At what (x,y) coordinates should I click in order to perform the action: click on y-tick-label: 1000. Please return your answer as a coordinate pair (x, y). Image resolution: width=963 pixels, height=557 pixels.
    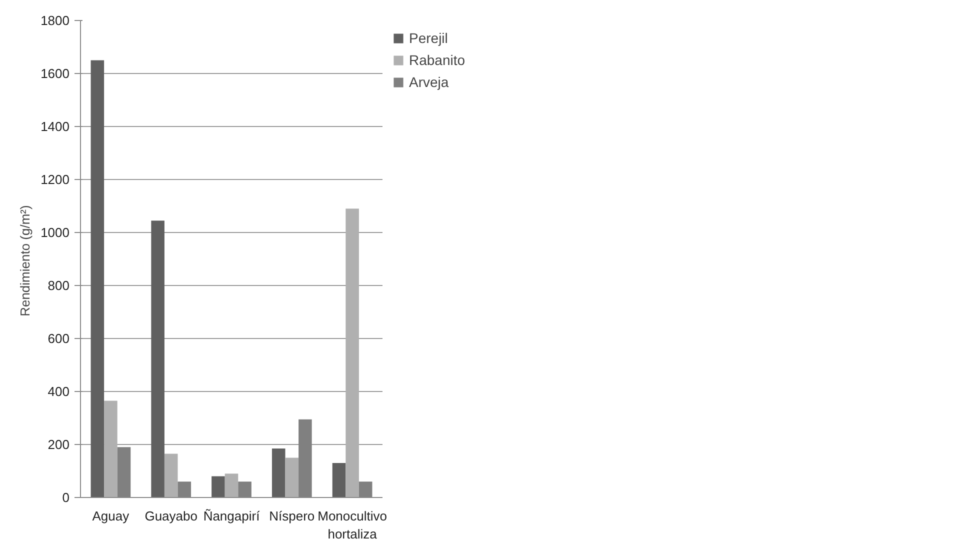
    Looking at the image, I should click on (55, 232).